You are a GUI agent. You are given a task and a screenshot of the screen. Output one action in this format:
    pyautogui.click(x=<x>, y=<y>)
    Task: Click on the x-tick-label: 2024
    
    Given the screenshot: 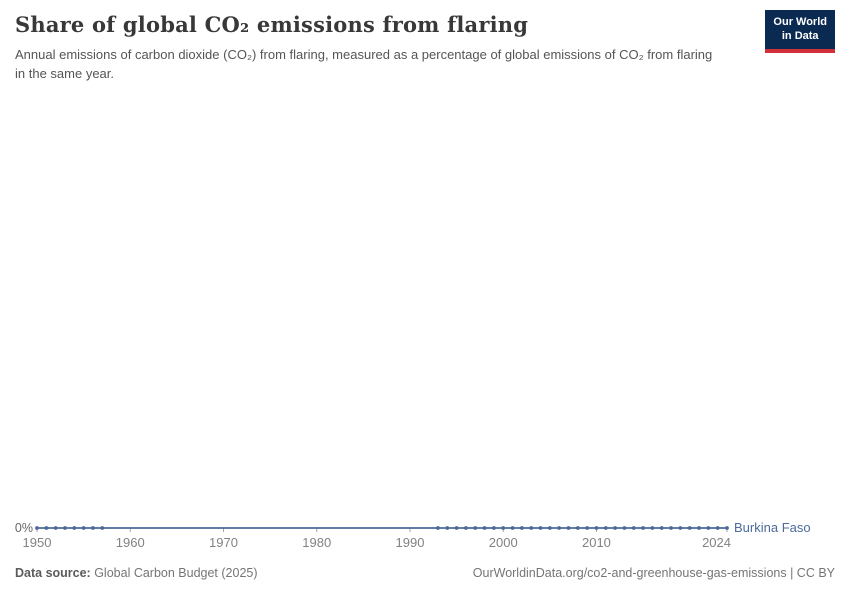 What is the action you would take?
    pyautogui.click(x=716, y=542)
    